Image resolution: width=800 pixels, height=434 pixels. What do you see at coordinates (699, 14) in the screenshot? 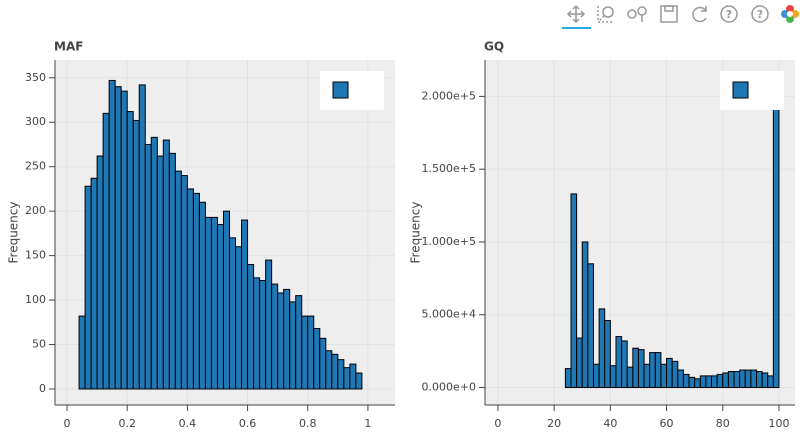
I see `reset-tool` at bounding box center [699, 14].